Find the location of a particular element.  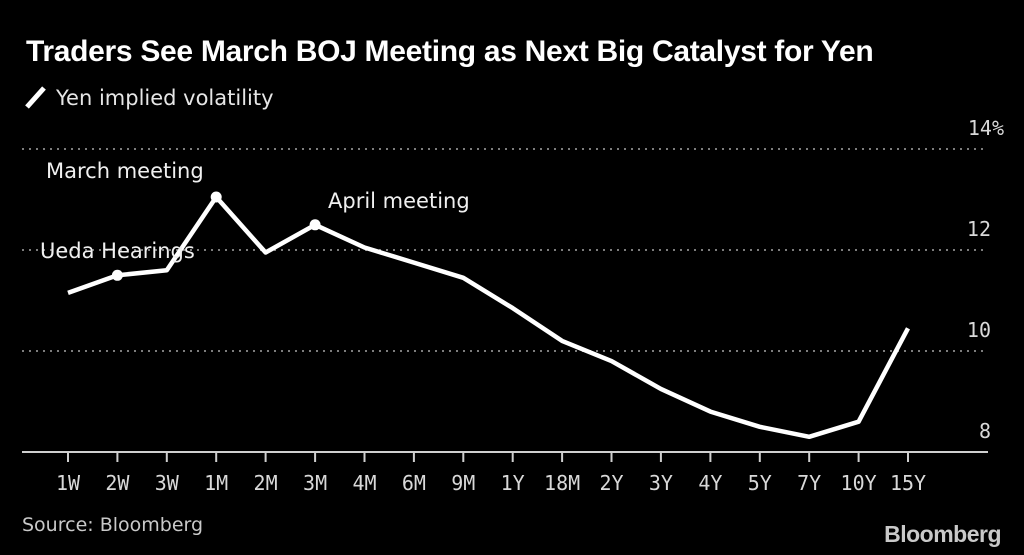

data-point-marker-3M is located at coordinates (315, 225).